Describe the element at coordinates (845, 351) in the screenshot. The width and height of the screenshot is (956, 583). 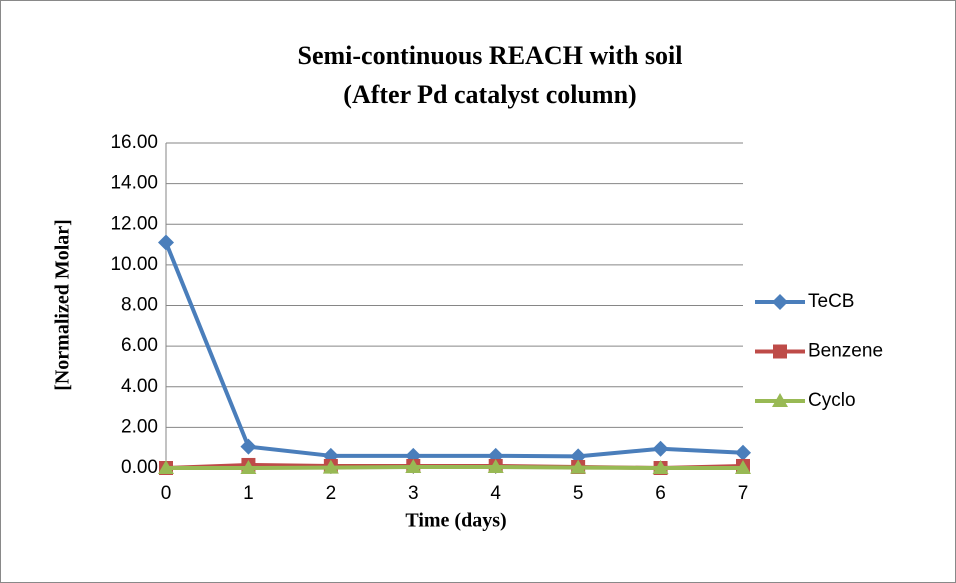
I see `legend-label: Benzene` at that location.